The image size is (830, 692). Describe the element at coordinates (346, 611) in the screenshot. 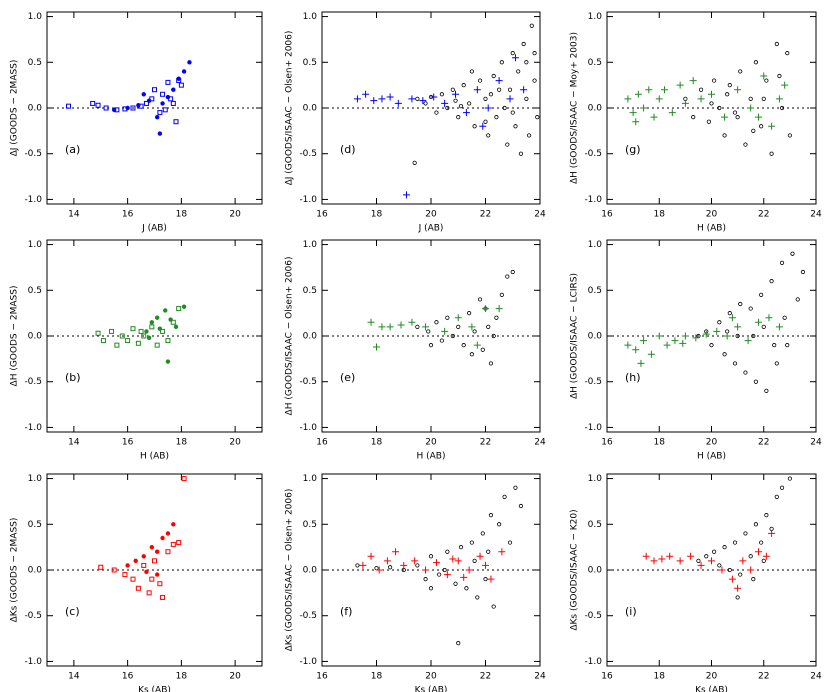

I see `panel-label: (f)` at that location.